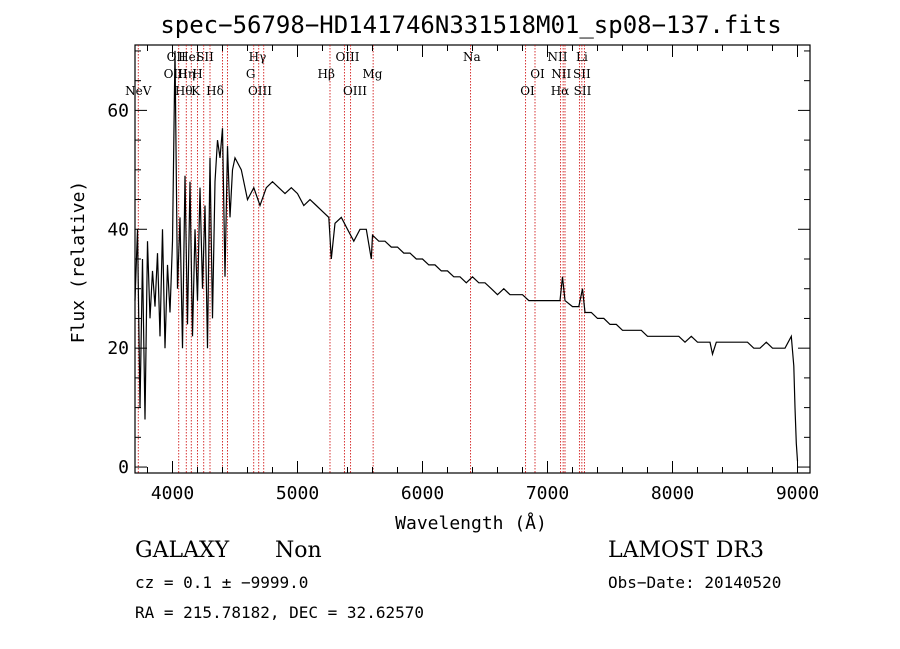  What do you see at coordinates (186, 74) in the screenshot?
I see `line-label-5: Hη` at bounding box center [186, 74].